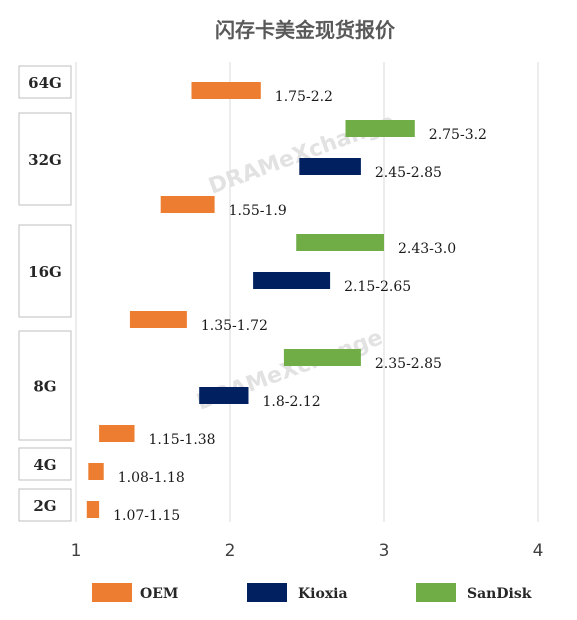 This screenshot has height=620, width=577. Describe the element at coordinates (538, 551) in the screenshot. I see `x-tick-label: 4` at that location.